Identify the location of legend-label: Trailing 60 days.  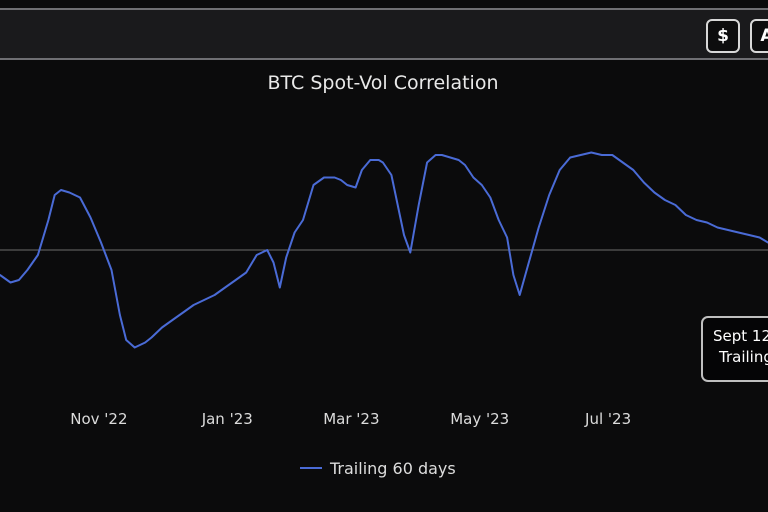
(393, 468).